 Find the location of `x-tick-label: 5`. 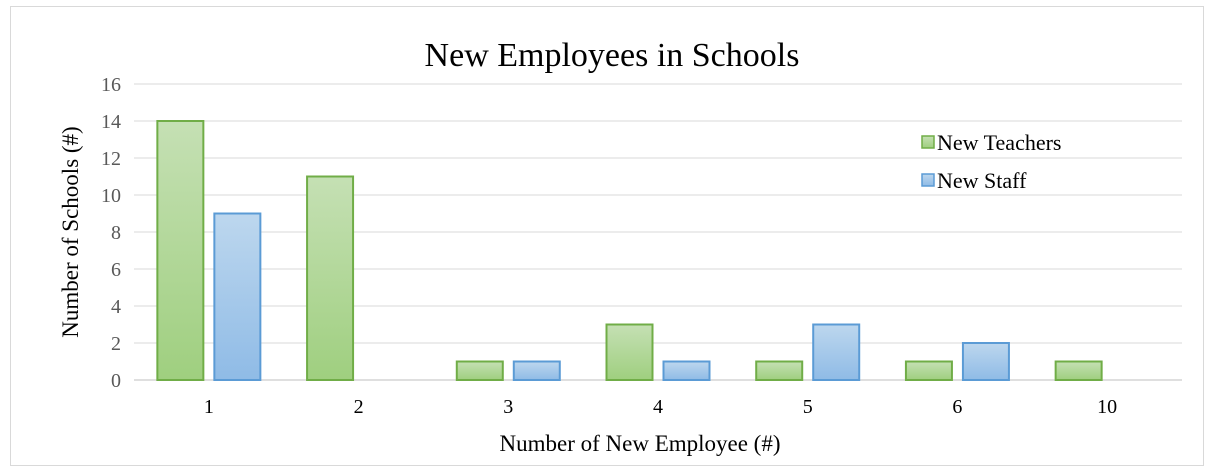

x-tick-label: 5 is located at coordinates (808, 407).